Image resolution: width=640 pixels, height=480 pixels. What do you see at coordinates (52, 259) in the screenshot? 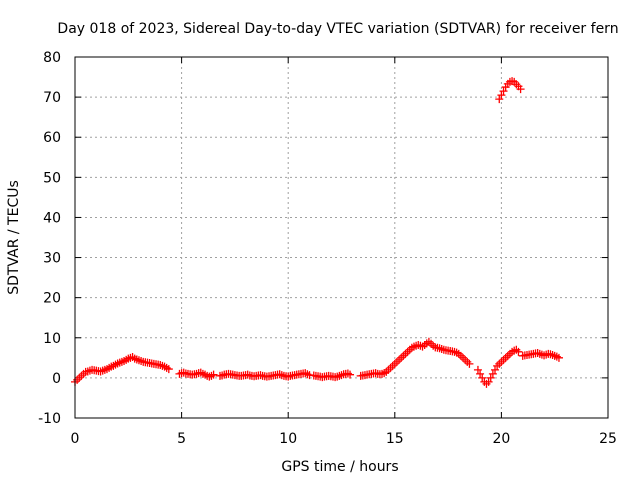
I see `y-tick-label: 30` at bounding box center [52, 259].